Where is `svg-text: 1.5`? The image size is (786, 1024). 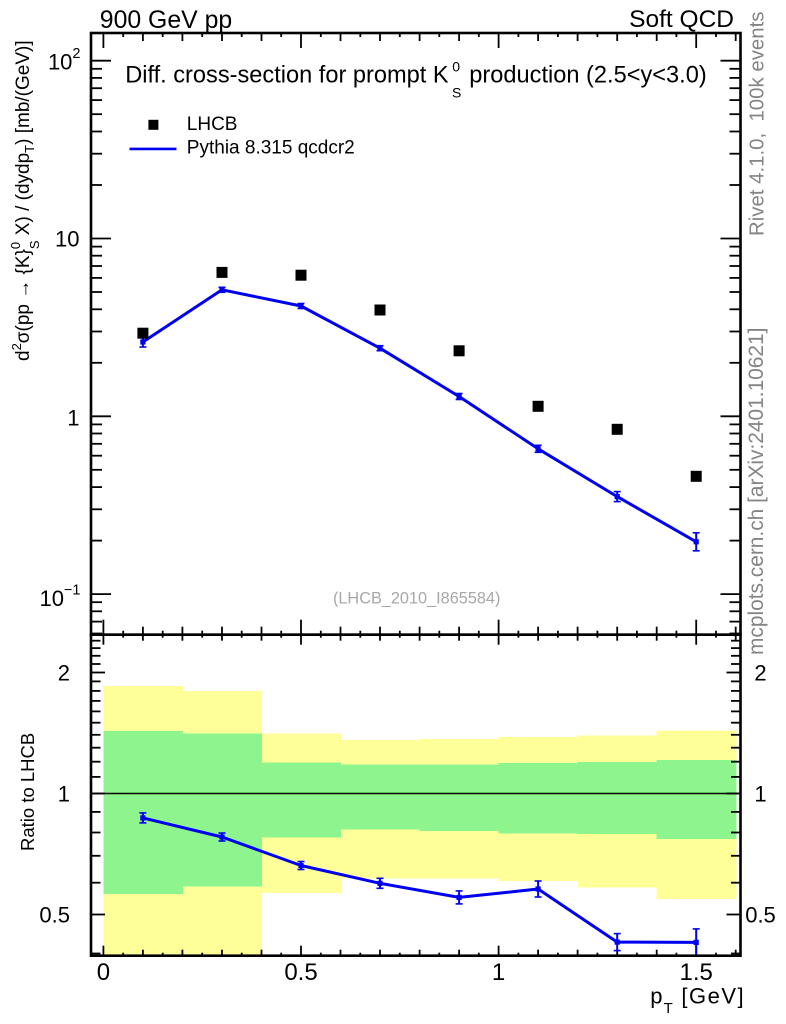 svg-text: 1.5 is located at coordinates (696, 972).